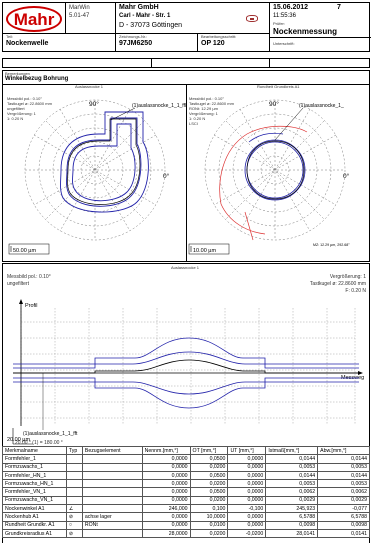 The width and height of the screenshot is (372, 543). I want to click on right-polar-grid, so click(275, 170).